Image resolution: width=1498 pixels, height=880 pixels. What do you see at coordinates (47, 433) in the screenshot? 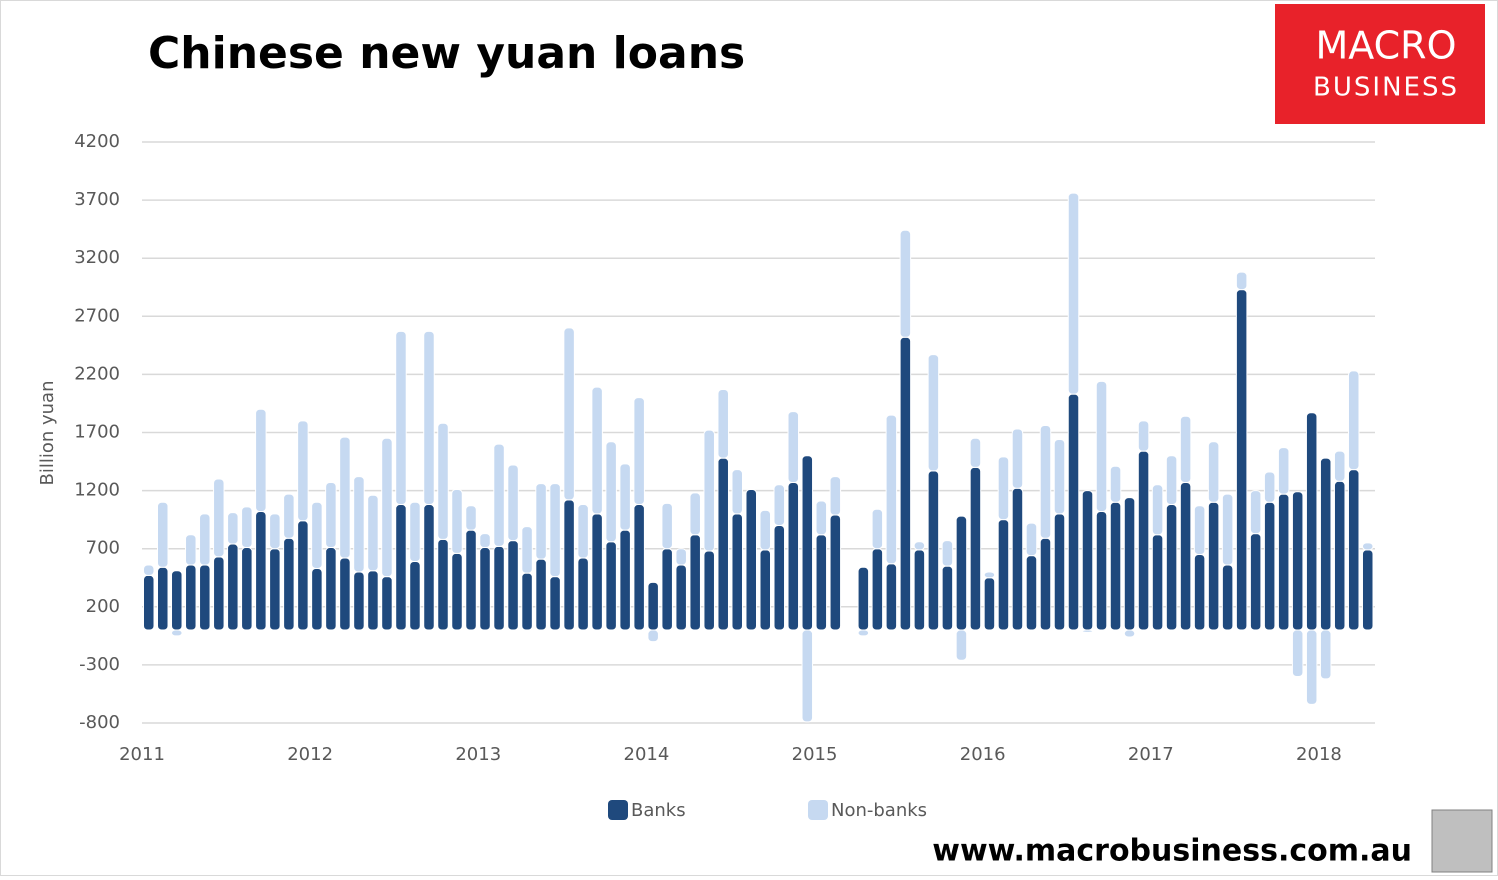
I see `y-axis-label: Billion yuan` at bounding box center [47, 433].